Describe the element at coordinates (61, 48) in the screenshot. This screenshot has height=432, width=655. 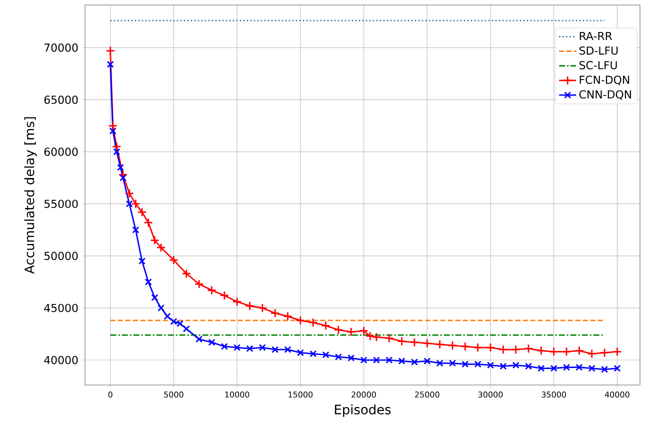
I see `y-tick-label: 70000` at that location.